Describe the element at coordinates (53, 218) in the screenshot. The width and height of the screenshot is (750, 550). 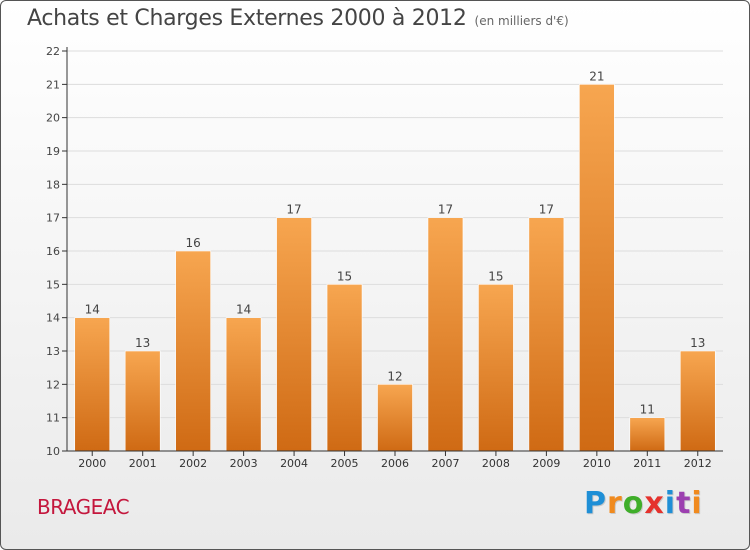
I see `y-tick-label: 17` at that location.